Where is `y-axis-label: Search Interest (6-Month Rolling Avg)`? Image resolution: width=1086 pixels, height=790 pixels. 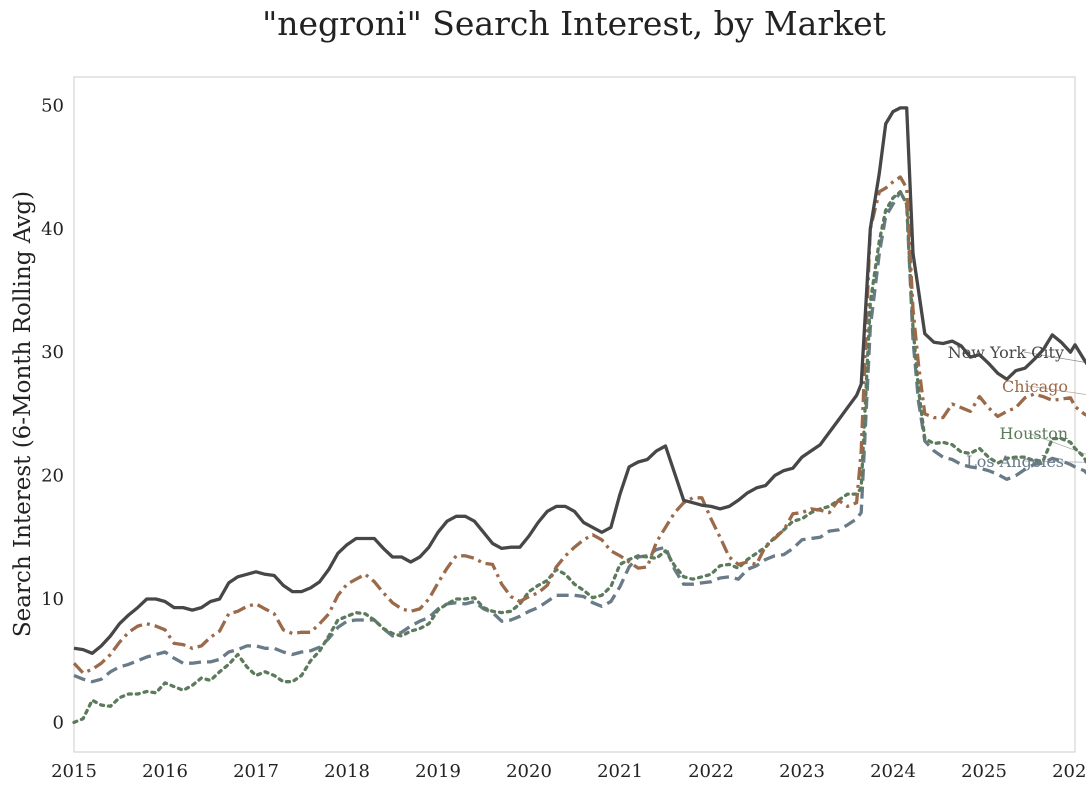 y-axis-label: Search Interest (6-Month Rolling Avg) is located at coordinates (23, 414).